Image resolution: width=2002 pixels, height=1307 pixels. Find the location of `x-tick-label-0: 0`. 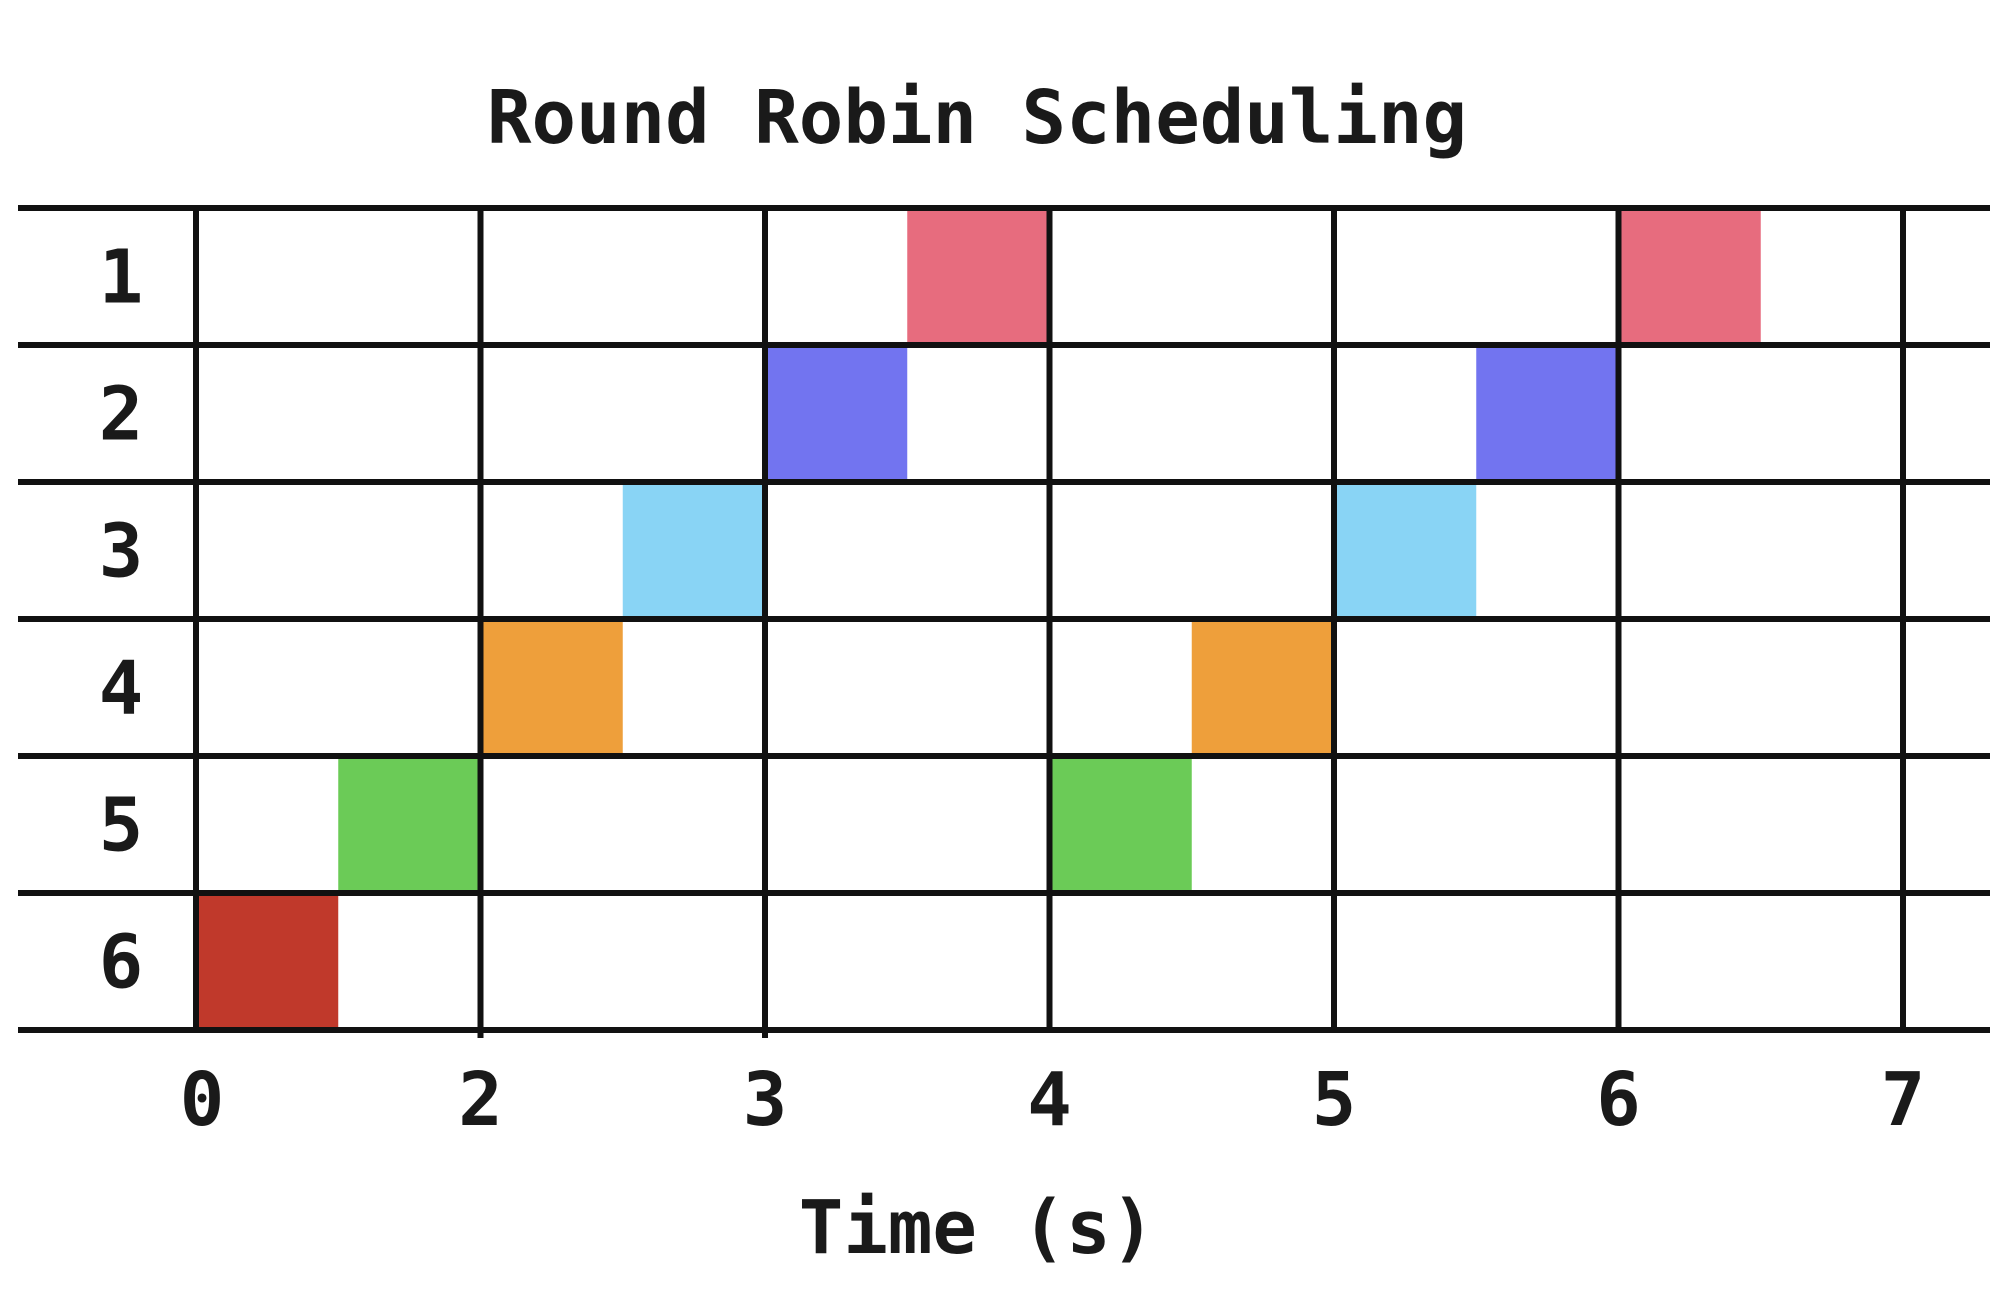

x-tick-label-0: 0 is located at coordinates (202, 1100).